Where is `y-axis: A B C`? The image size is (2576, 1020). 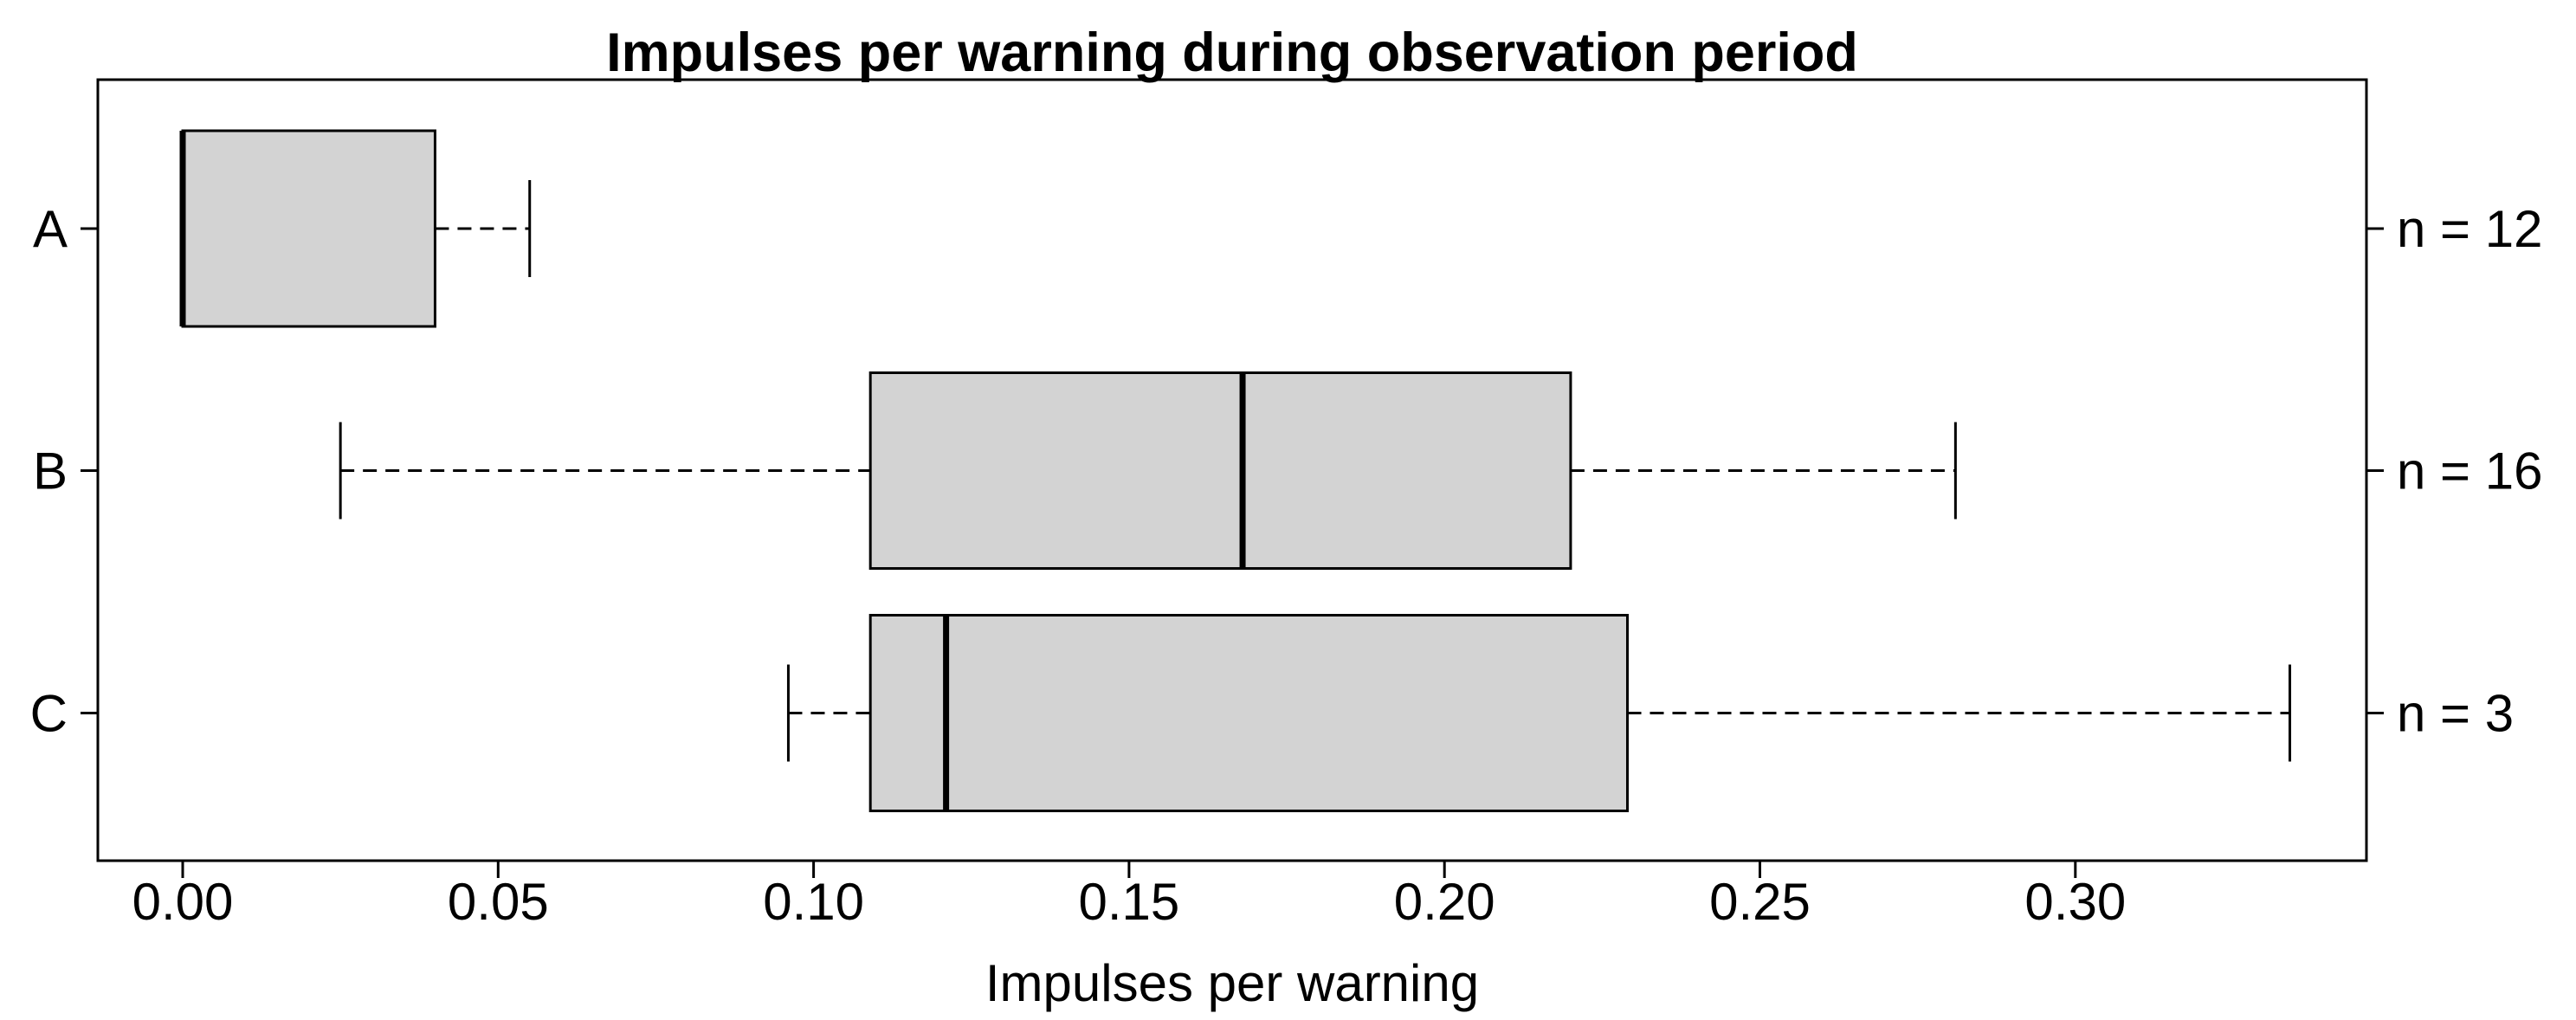
y-axis: A B C is located at coordinates (64, 471).